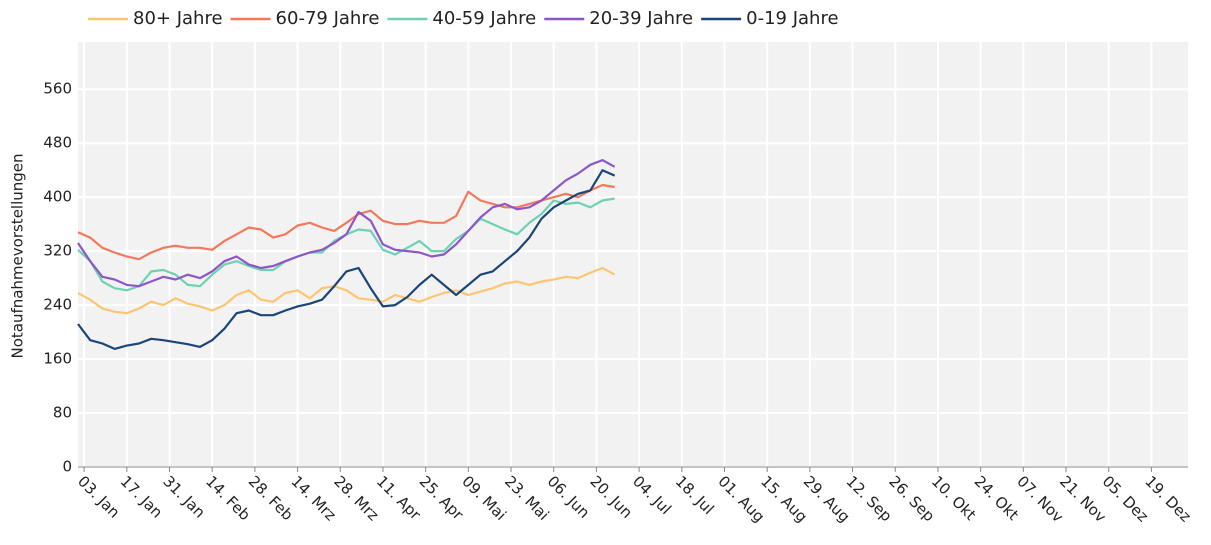 Image resolution: width=1211 pixels, height=545 pixels. I want to click on x-tick-label: 24. Okt, so click(997, 498).